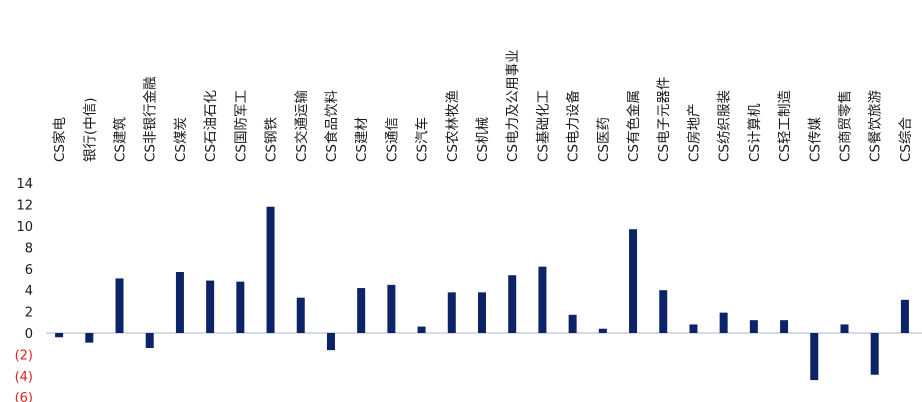 The width and height of the screenshot is (922, 402). What do you see at coordinates (151, 119) in the screenshot?
I see `category-label: CS非银行金融` at bounding box center [151, 119].